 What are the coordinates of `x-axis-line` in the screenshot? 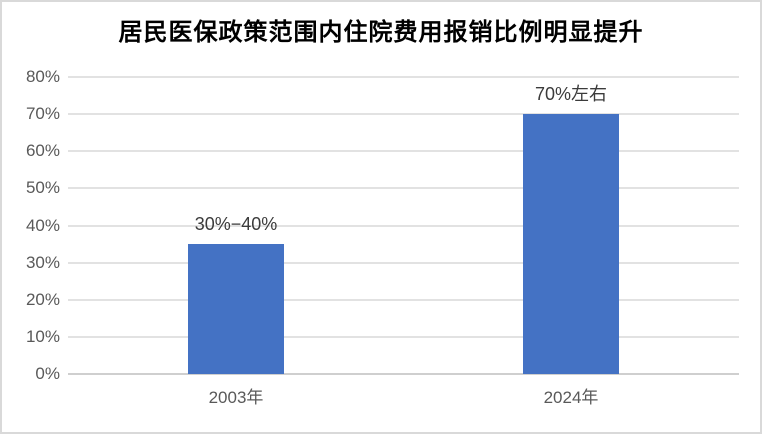 It's located at (403, 374).